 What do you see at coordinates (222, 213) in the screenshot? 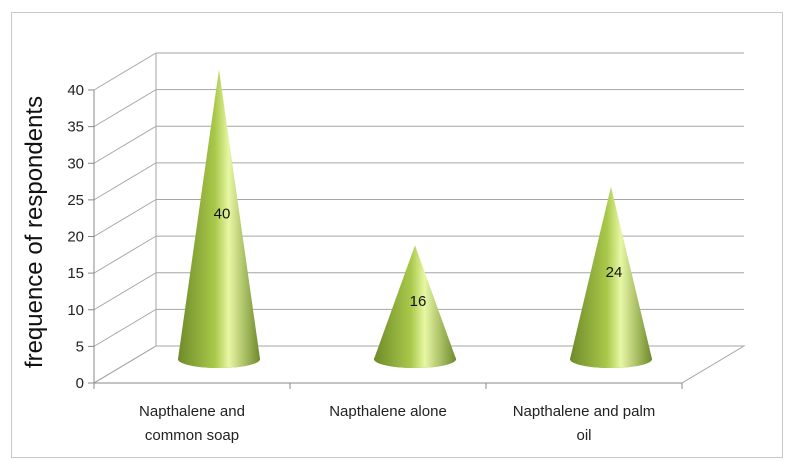
I see `data-label: 40` at bounding box center [222, 213].